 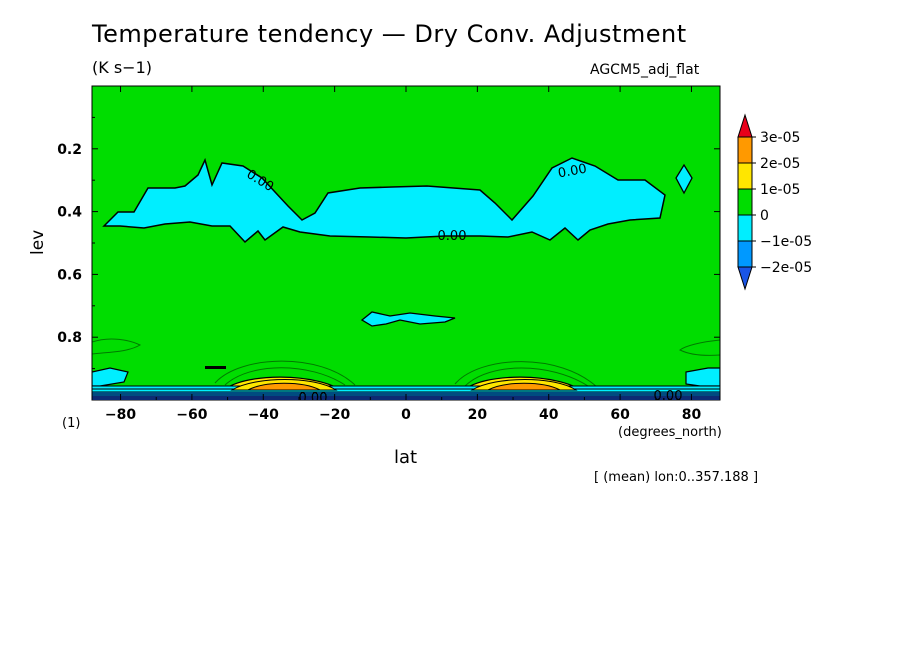 I want to click on y-tick-label: 0.4, so click(x=69, y=213).